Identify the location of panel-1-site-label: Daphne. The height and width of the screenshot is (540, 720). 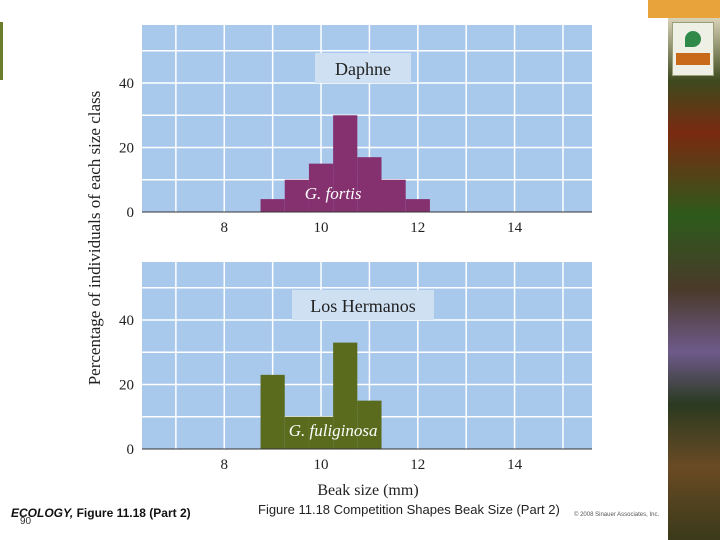
(363, 69).